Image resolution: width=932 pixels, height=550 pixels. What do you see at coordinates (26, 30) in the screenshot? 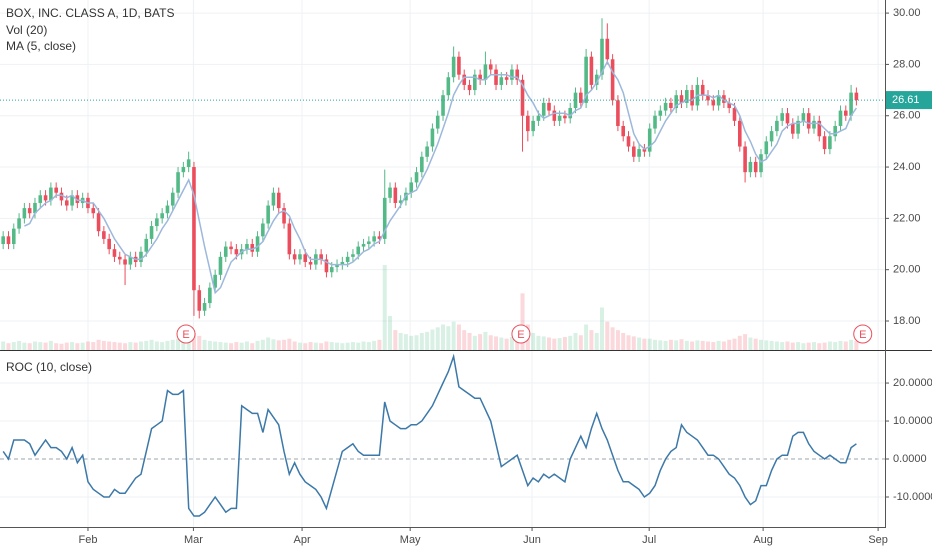
I see `volume-legend: Vol (20)` at bounding box center [26, 30].